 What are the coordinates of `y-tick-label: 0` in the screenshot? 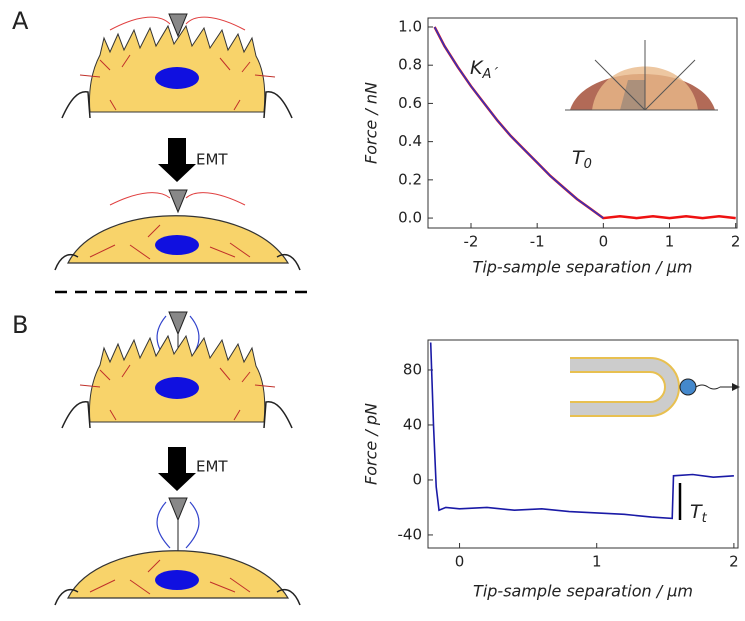 It's located at (417, 479).